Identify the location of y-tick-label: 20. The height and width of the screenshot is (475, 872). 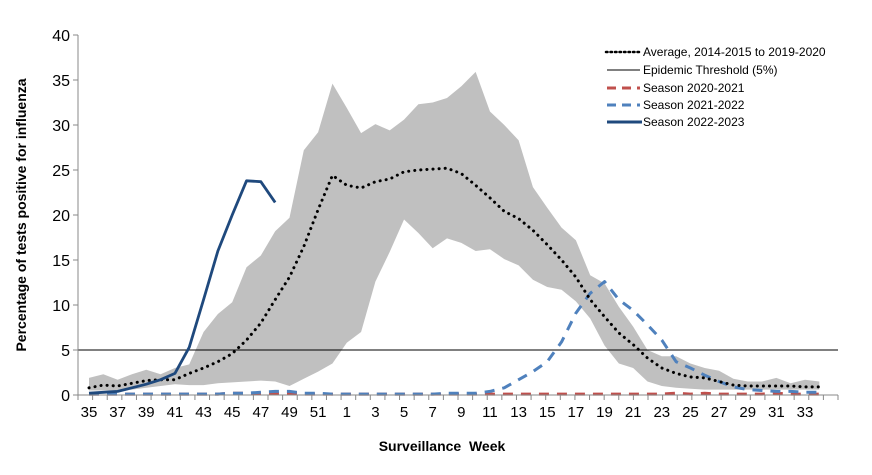
(61, 216).